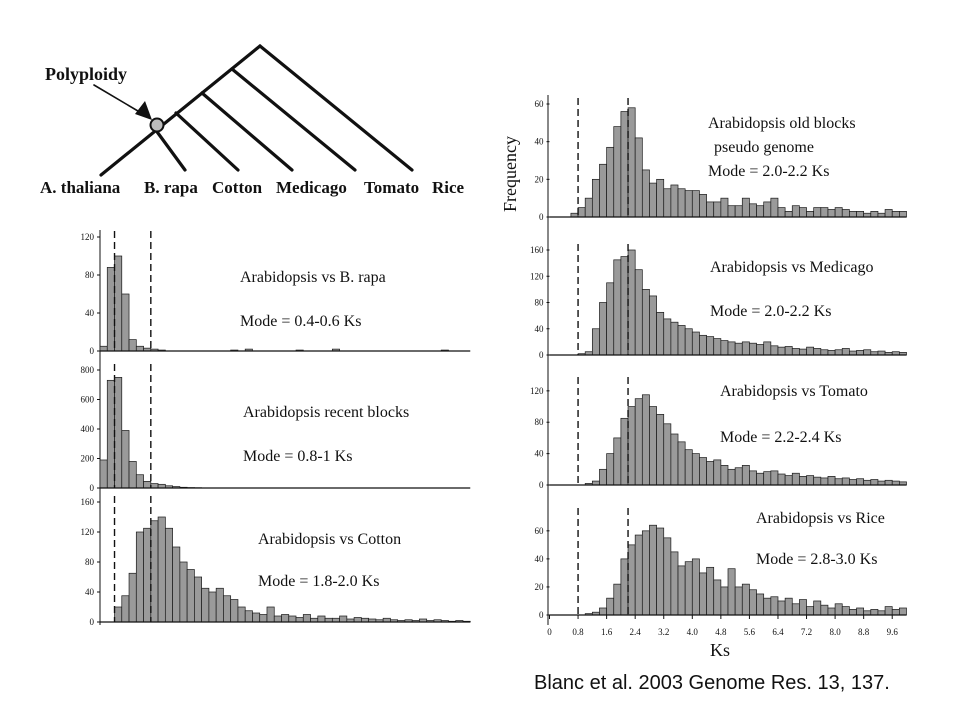 This screenshot has width=960, height=725. I want to click on polyploidy-arrow-line, so click(118, 99).